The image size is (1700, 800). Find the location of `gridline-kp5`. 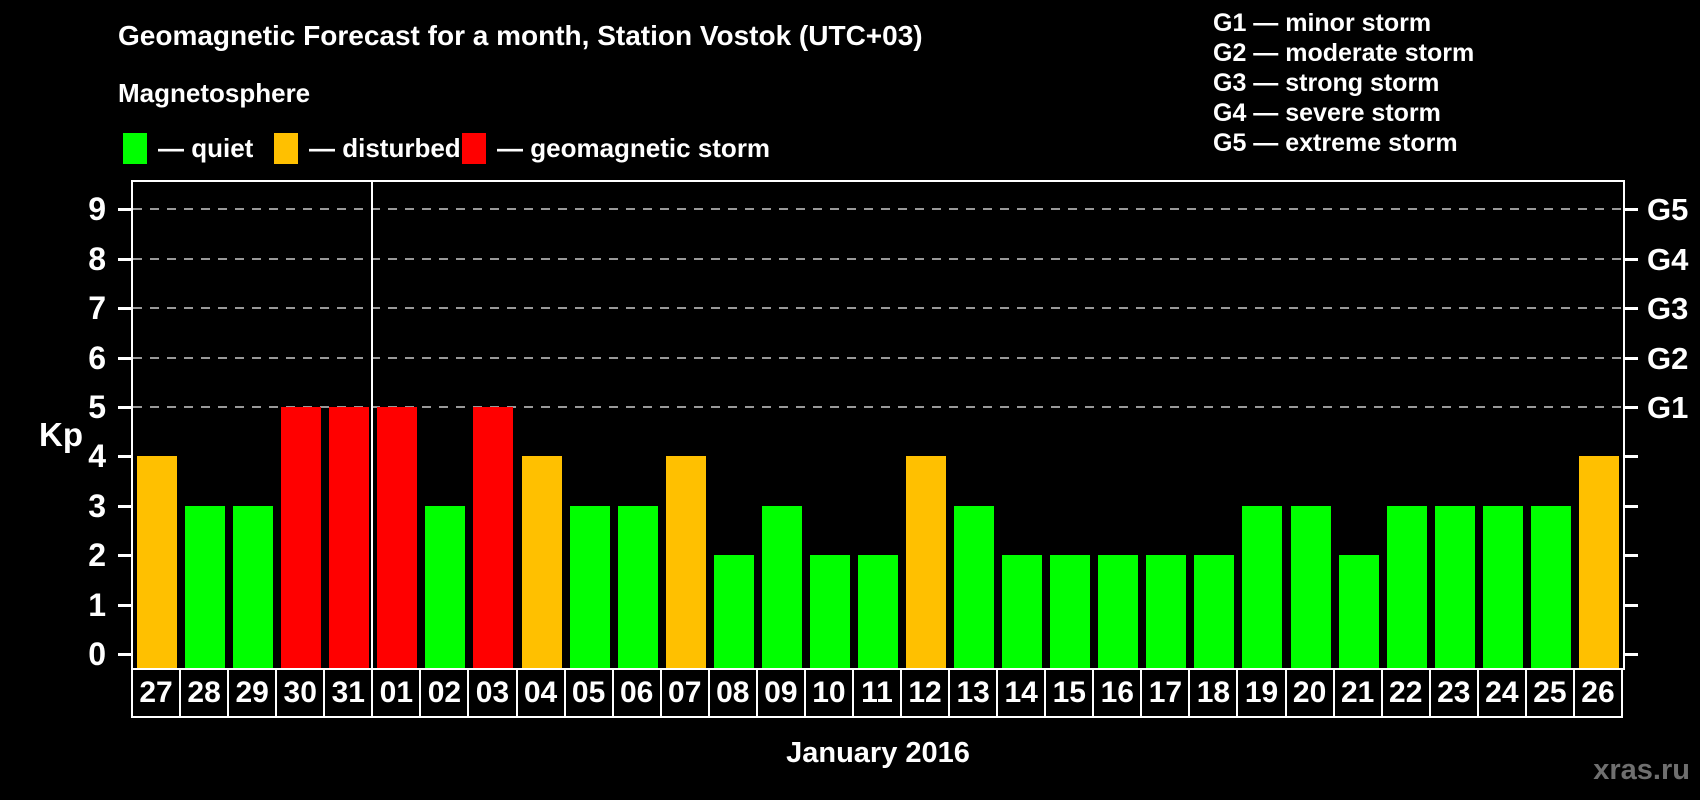

gridline-kp5 is located at coordinates (878, 407).